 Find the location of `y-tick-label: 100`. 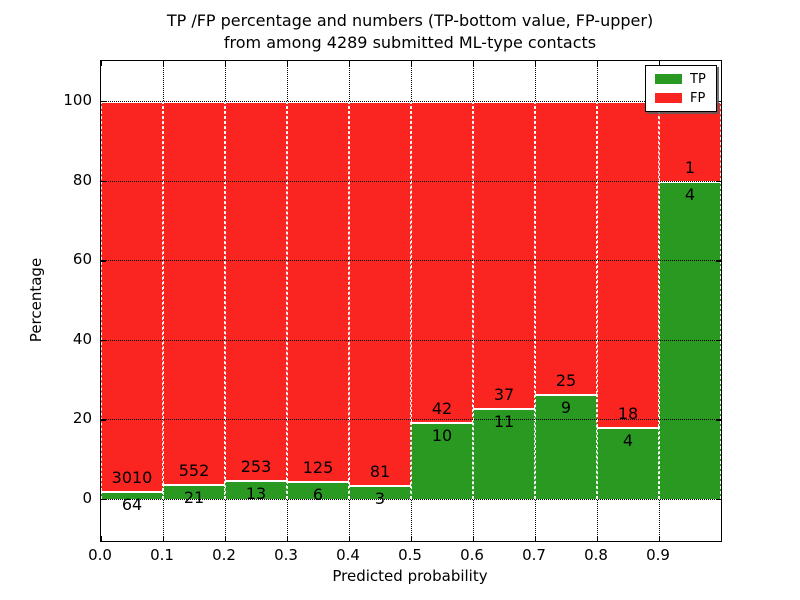

y-tick-label: 100 is located at coordinates (77, 100).